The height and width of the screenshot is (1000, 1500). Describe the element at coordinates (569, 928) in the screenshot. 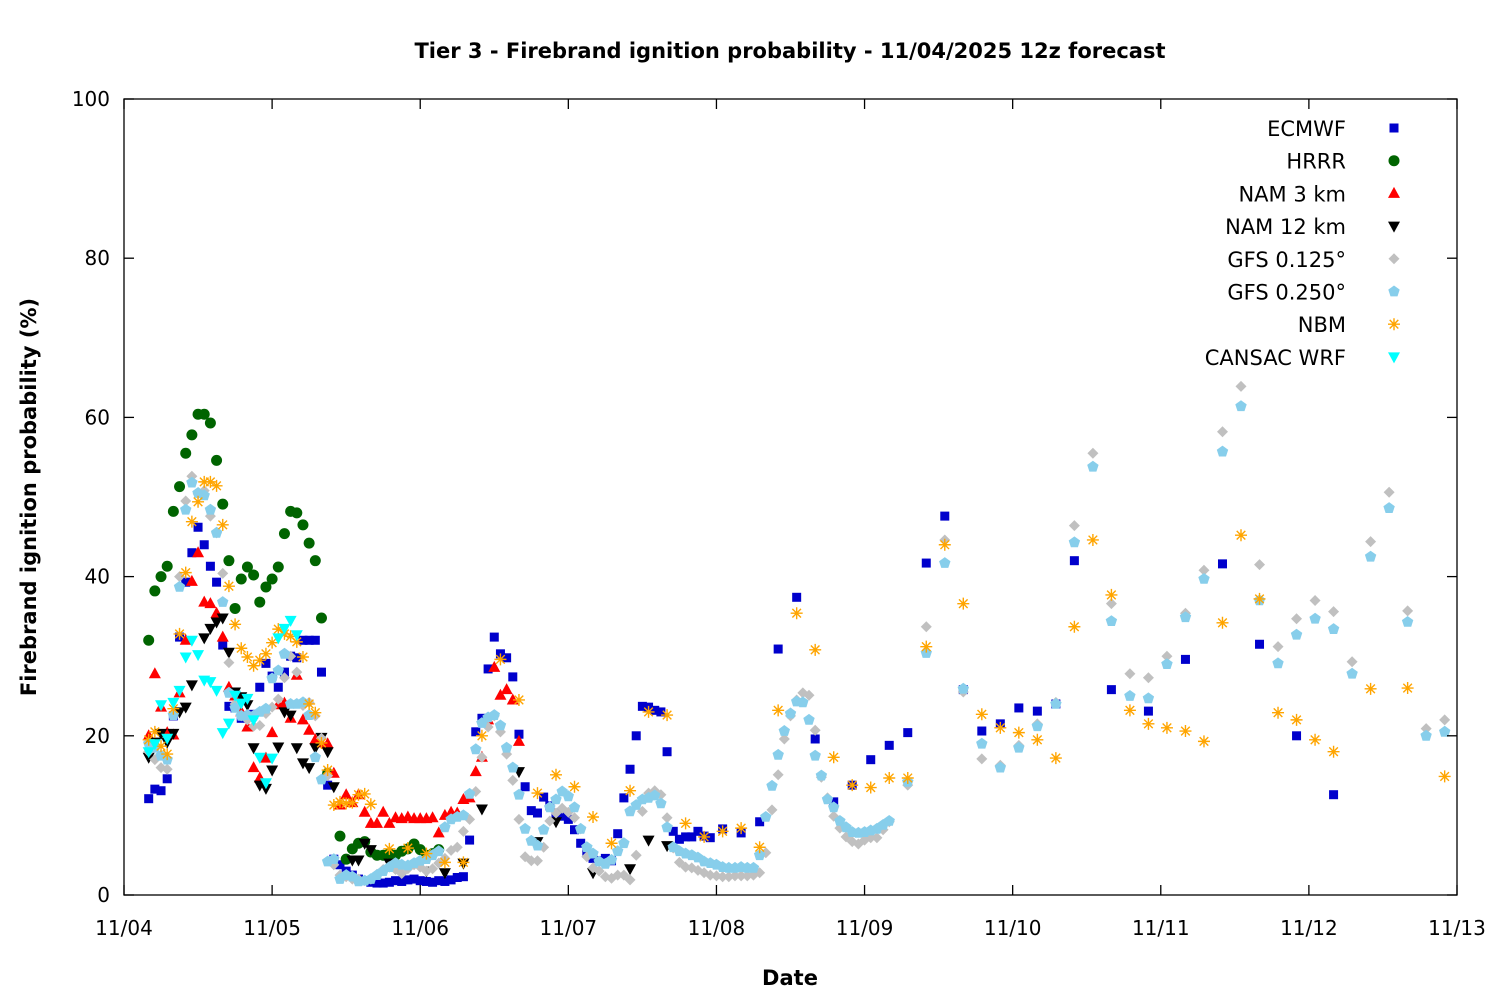

I see `x-tick-label: 11/07` at that location.